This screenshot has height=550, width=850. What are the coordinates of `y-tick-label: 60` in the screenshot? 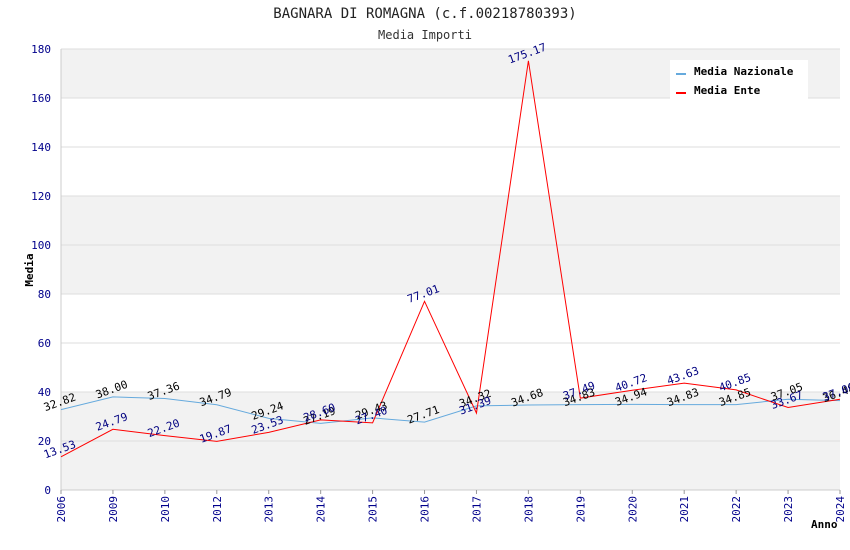 It's located at (44, 343).